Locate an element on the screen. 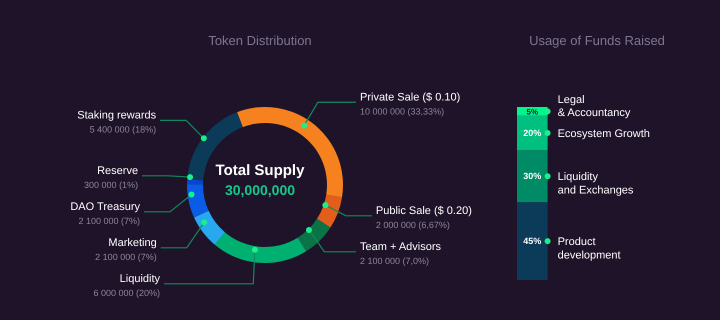 The image size is (720, 320). data-label: 20% is located at coordinates (532, 133).